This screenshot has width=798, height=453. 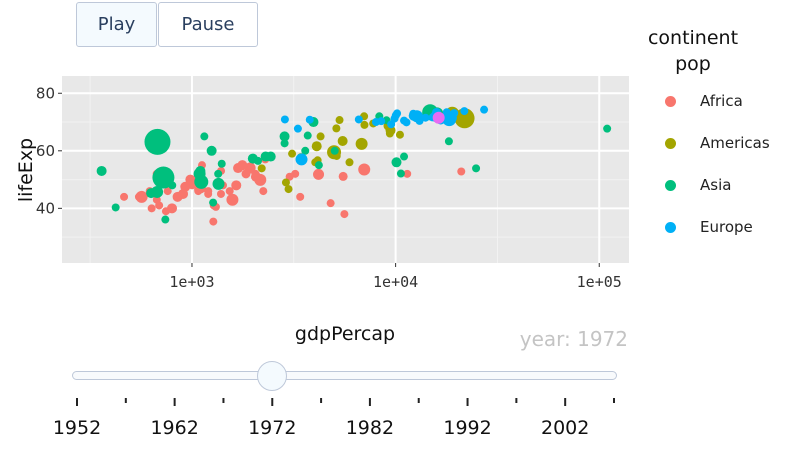 I want to click on legend-title-line1: continent, so click(x=693, y=38).